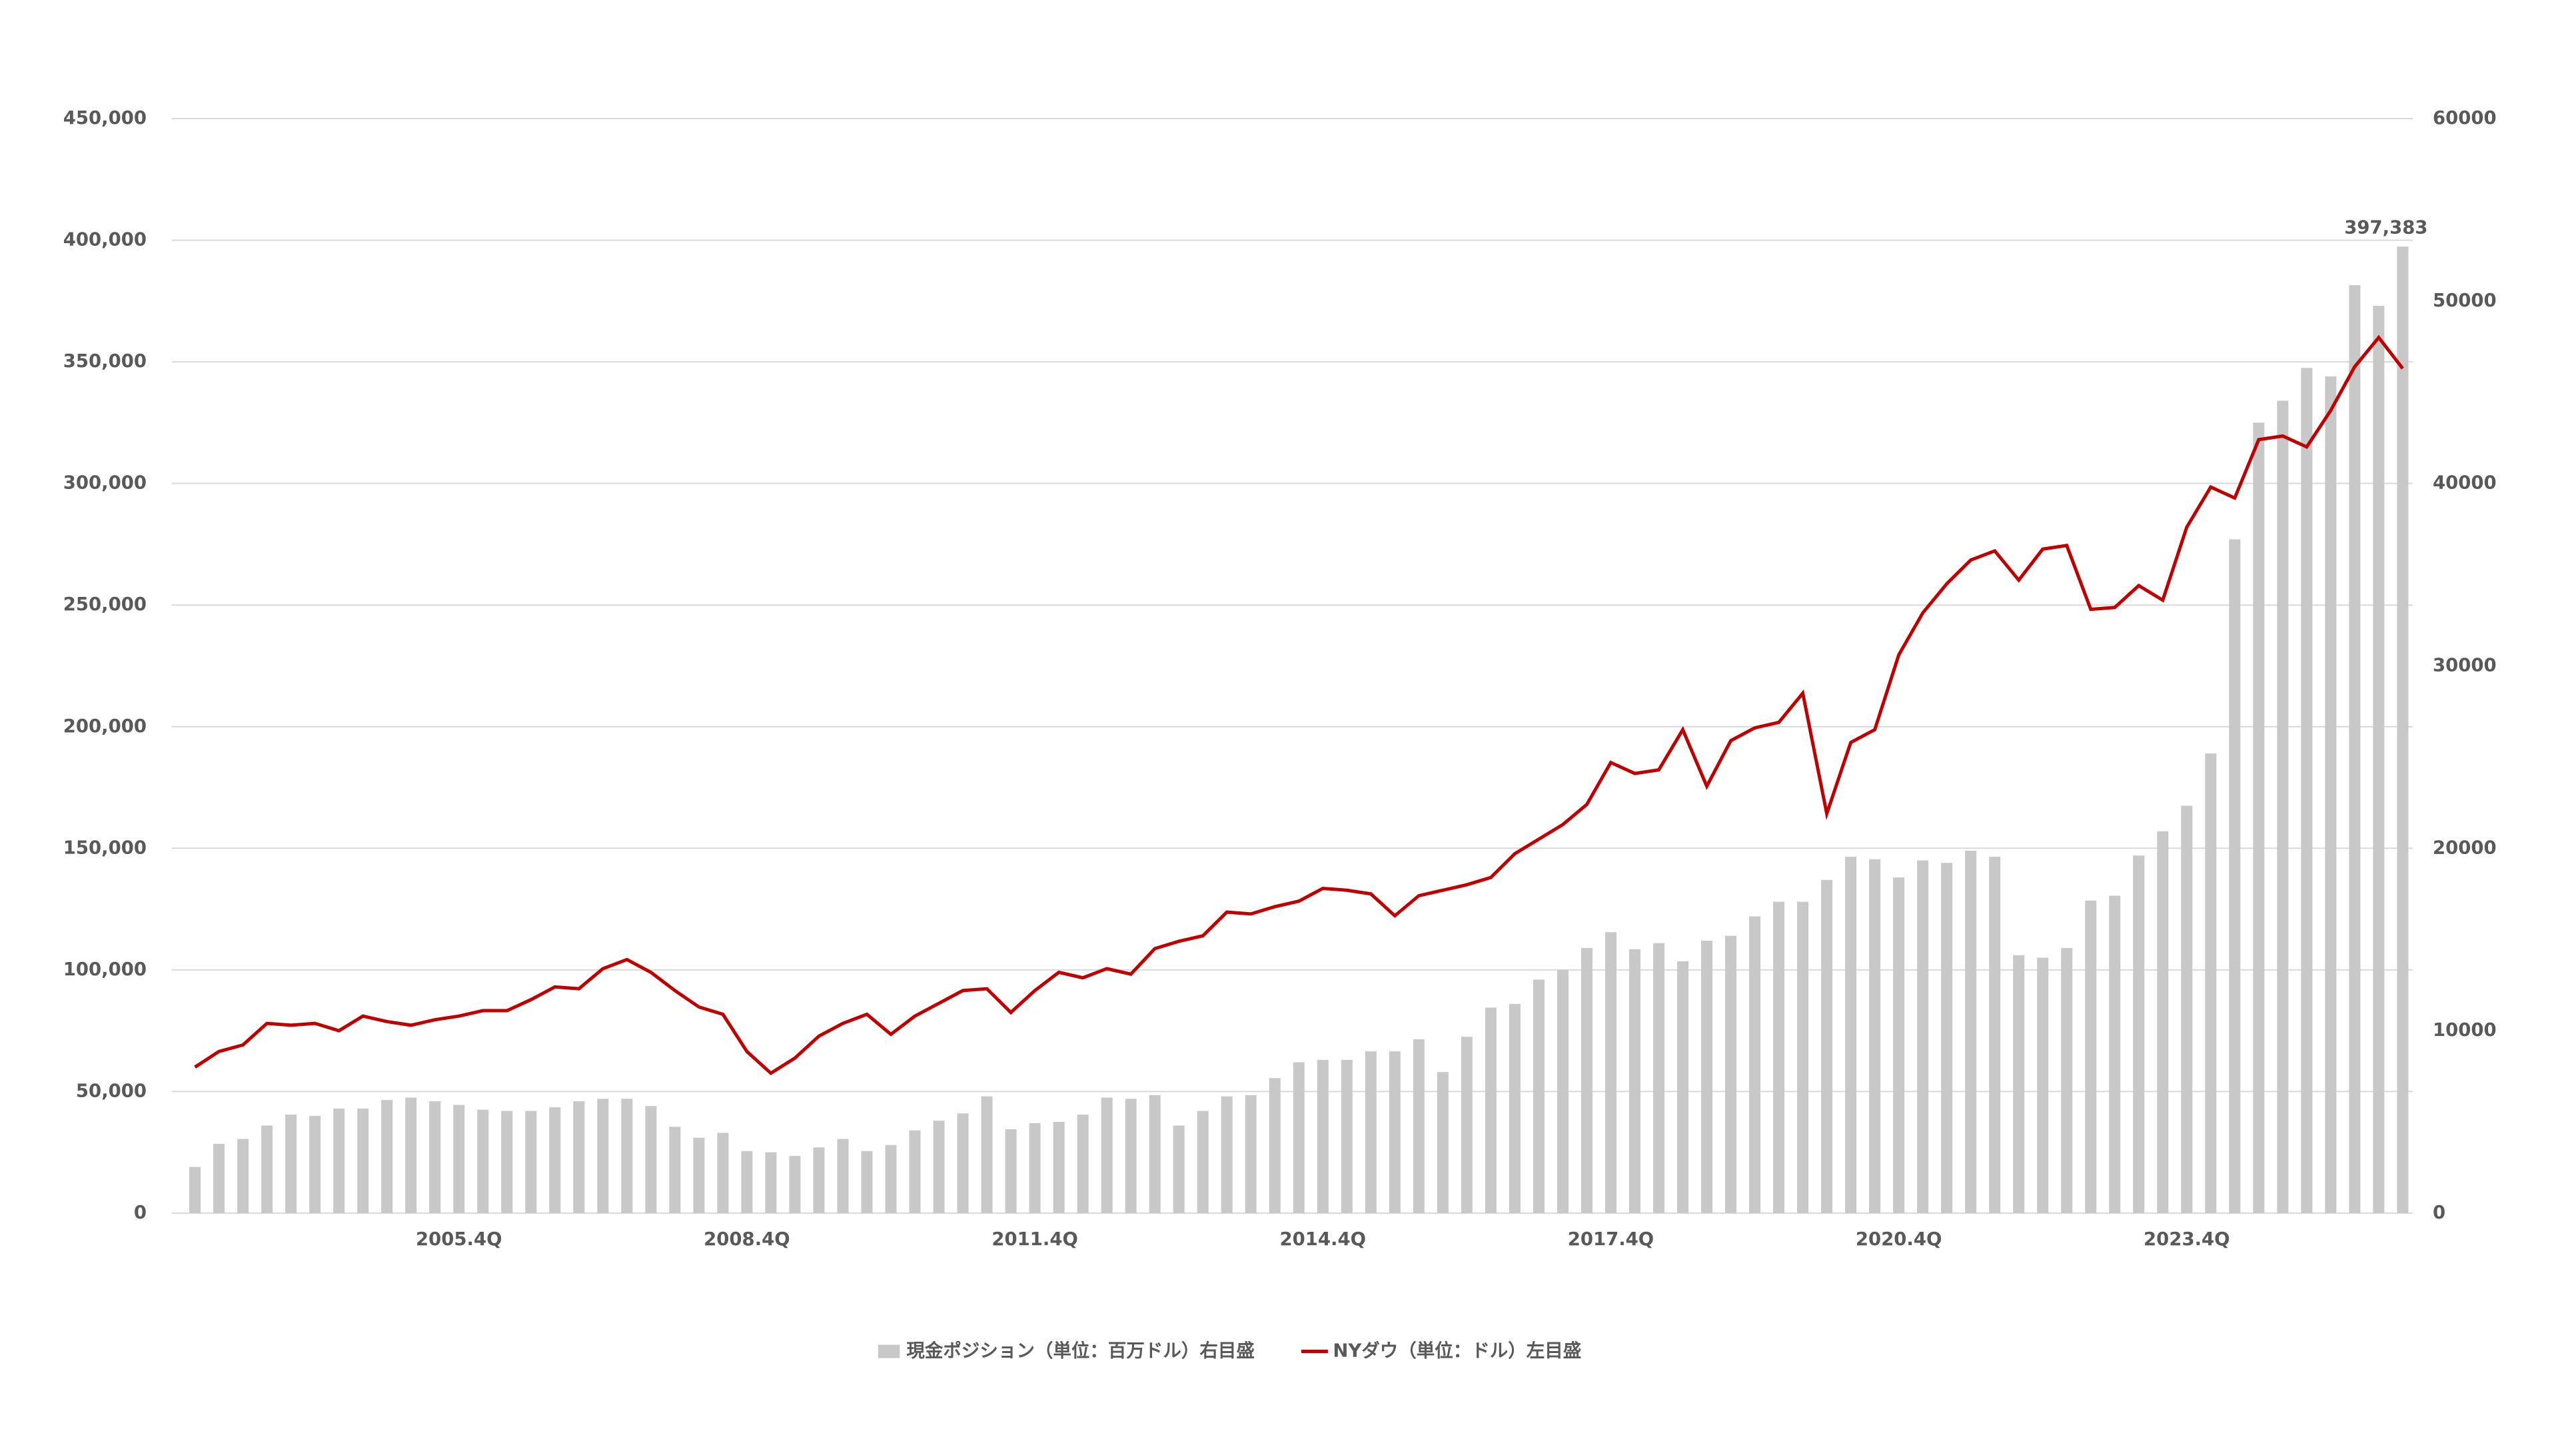 This screenshot has height=1431, width=2576. I want to click on y2-tick-label: 50000, so click(2465, 300).